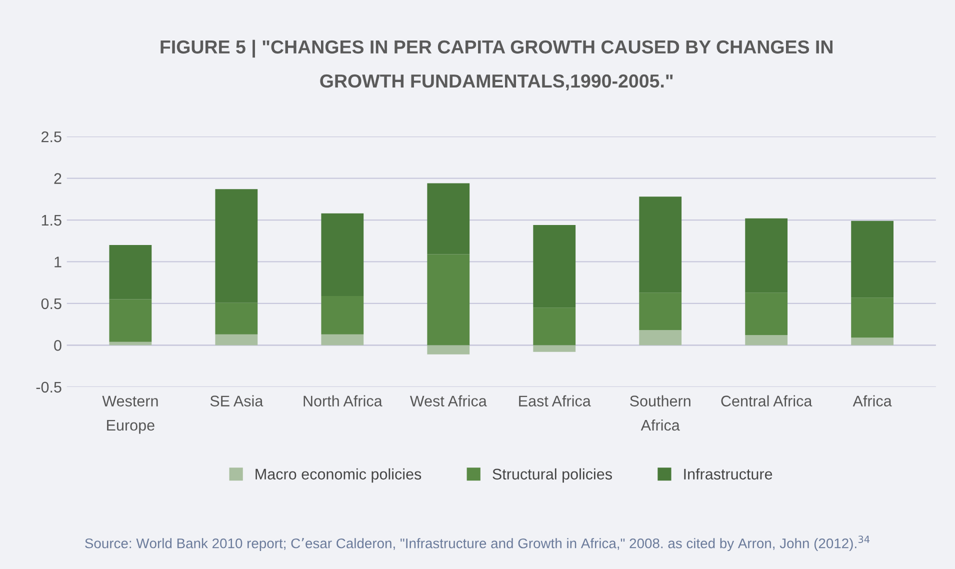 The width and height of the screenshot is (955, 569). What do you see at coordinates (339, 475) in the screenshot?
I see `legend-label: Macro economic policies` at bounding box center [339, 475].